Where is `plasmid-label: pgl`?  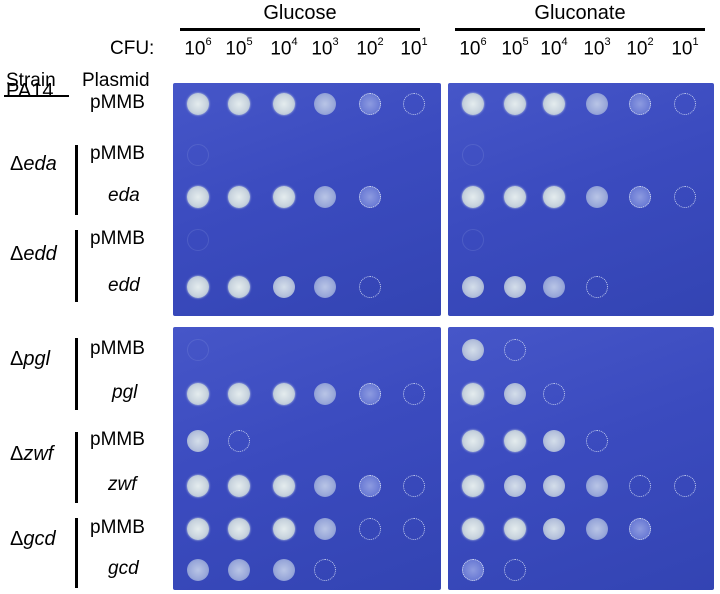
plasmid-label: pgl is located at coordinates (125, 392).